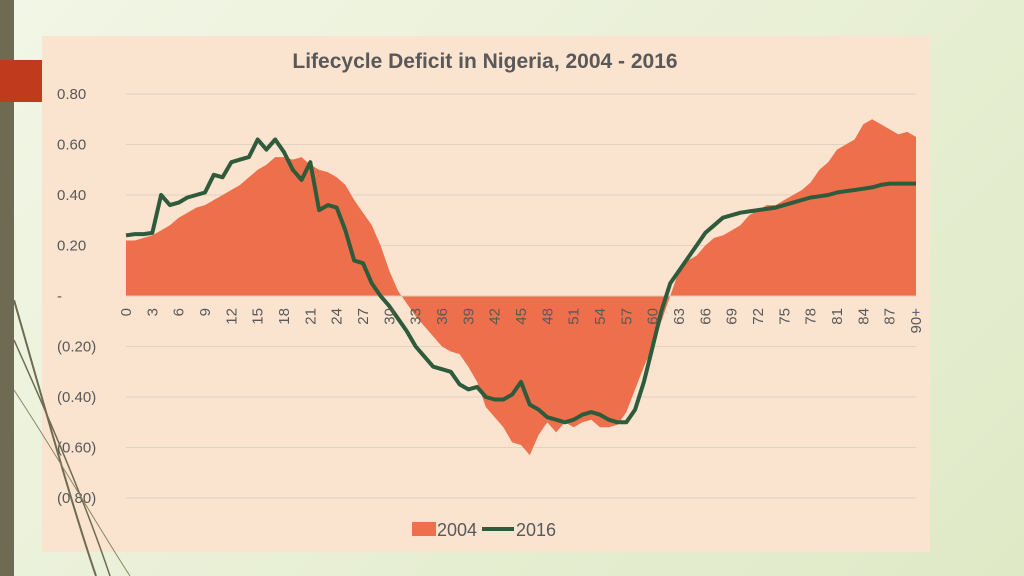 The width and height of the screenshot is (1024, 576). What do you see at coordinates (21, 81) in the screenshot?
I see `accent-block` at bounding box center [21, 81].